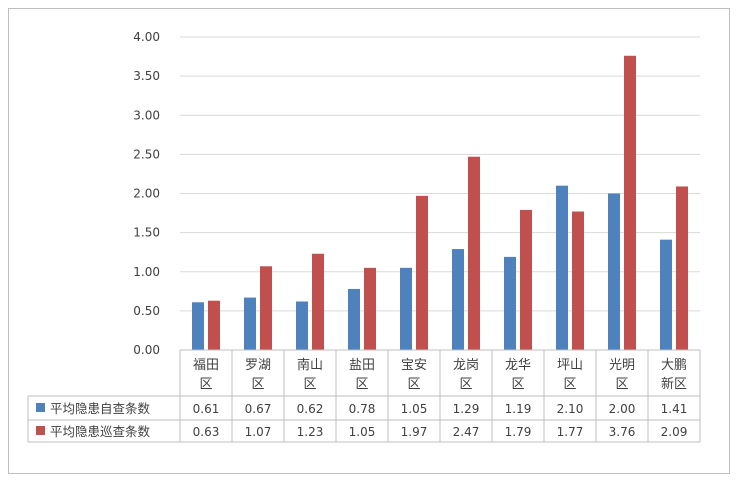  I want to click on data-label: 0.62, so click(310, 409).